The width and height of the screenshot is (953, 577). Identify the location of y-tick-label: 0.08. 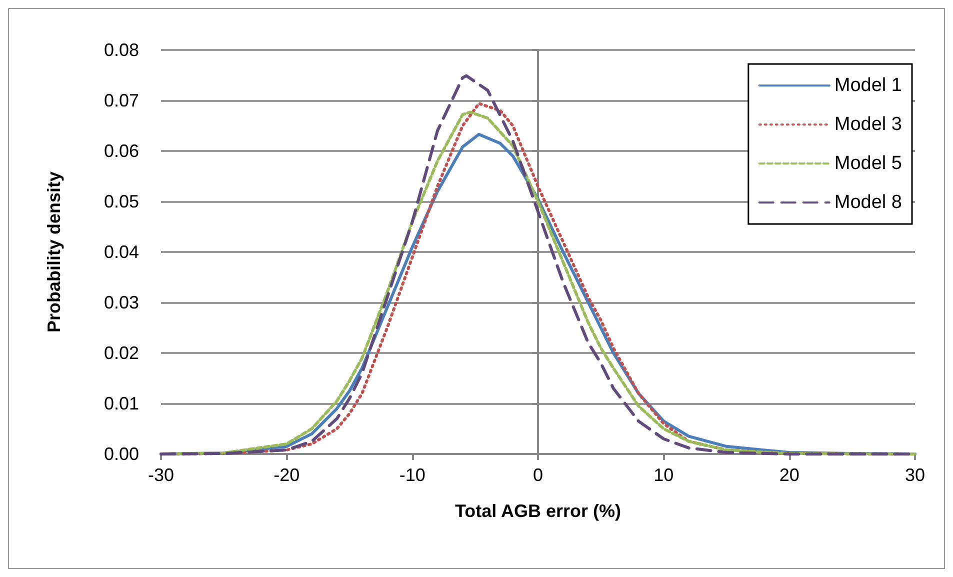
(121, 50).